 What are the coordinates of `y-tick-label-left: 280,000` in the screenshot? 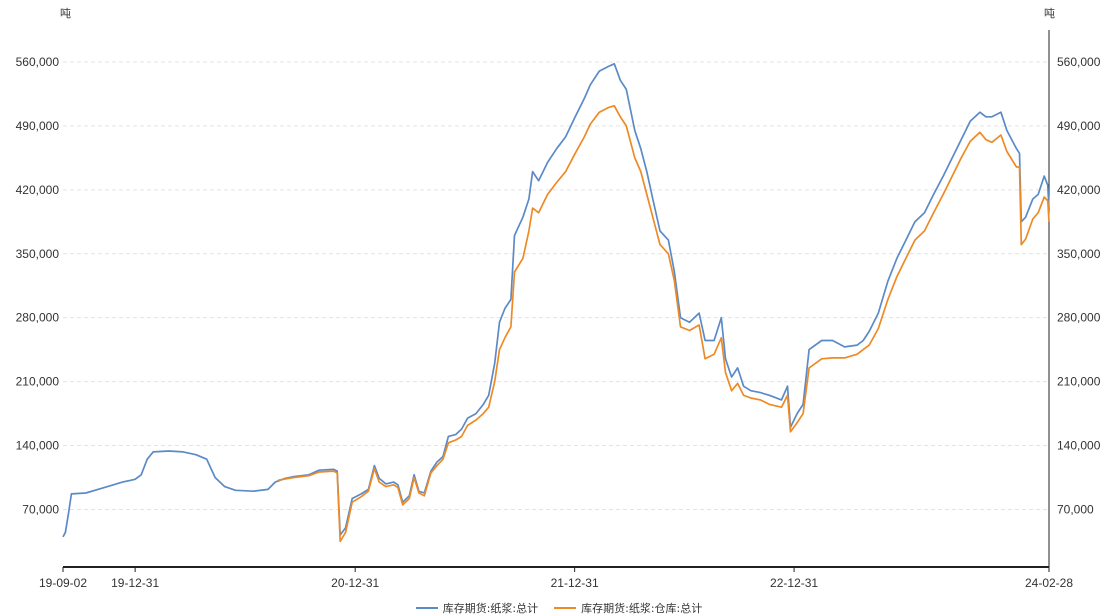 It's located at (38, 318).